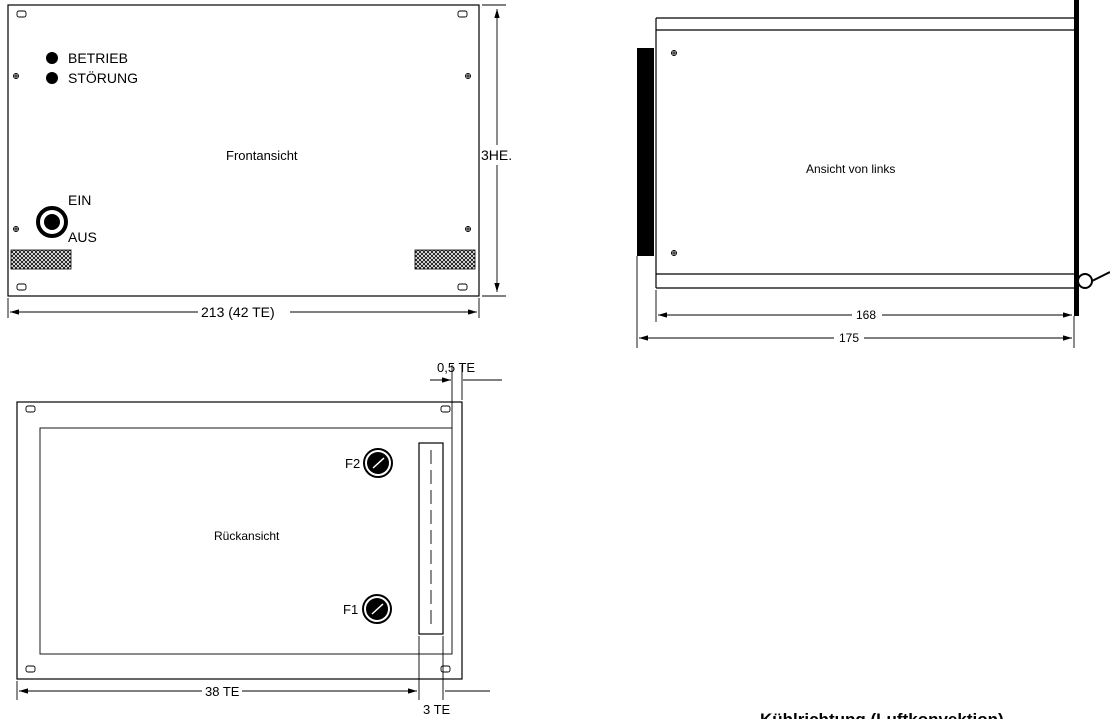 The height and width of the screenshot is (719, 1110). Describe the element at coordinates (496, 155) in the screenshot. I see `height-dimension-label: 3HE.` at that location.